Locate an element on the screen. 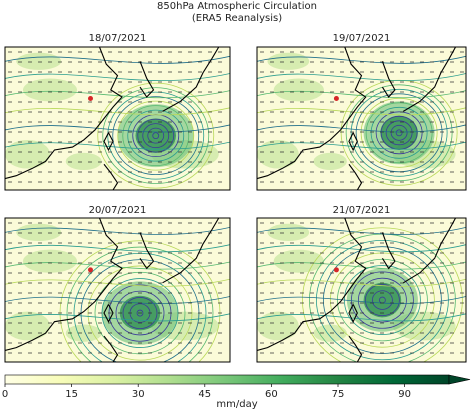 This screenshot has width=474, height=409. panel-title: 19/07/2021 is located at coordinates (362, 38).